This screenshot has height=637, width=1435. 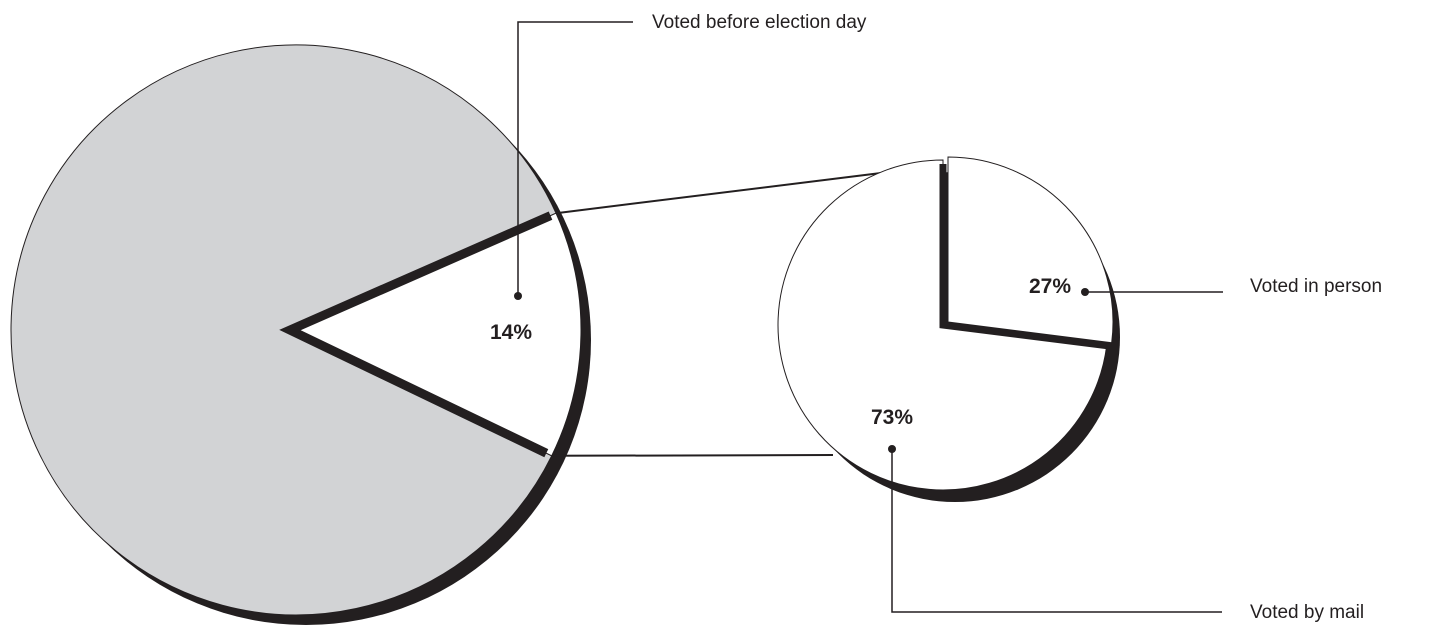 I want to click on main-slice-before-election-day, so click(x=438, y=334).